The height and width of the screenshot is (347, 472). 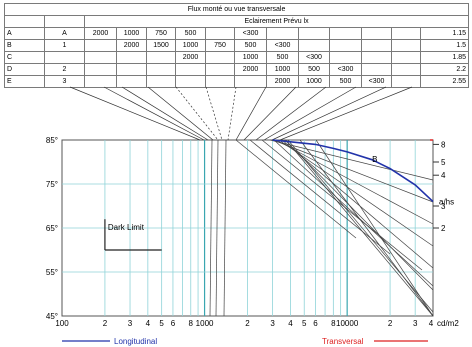 What do you see at coordinates (205, 323) in the screenshot?
I see `x-tick-label: 1000` at bounding box center [205, 323].